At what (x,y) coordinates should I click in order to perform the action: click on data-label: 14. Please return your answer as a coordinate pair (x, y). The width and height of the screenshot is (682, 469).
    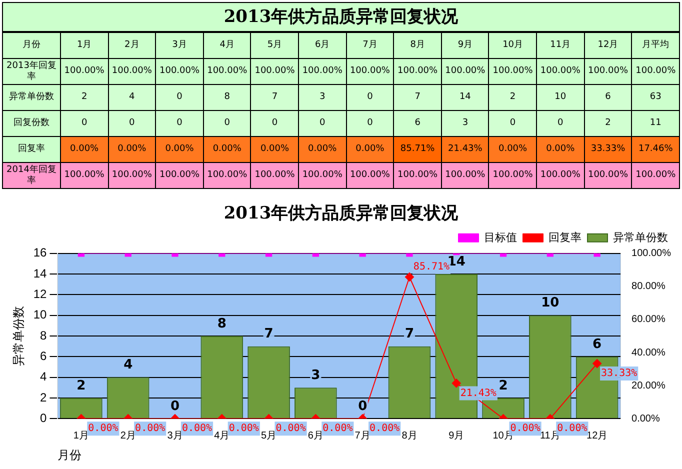
    Looking at the image, I should click on (465, 97).